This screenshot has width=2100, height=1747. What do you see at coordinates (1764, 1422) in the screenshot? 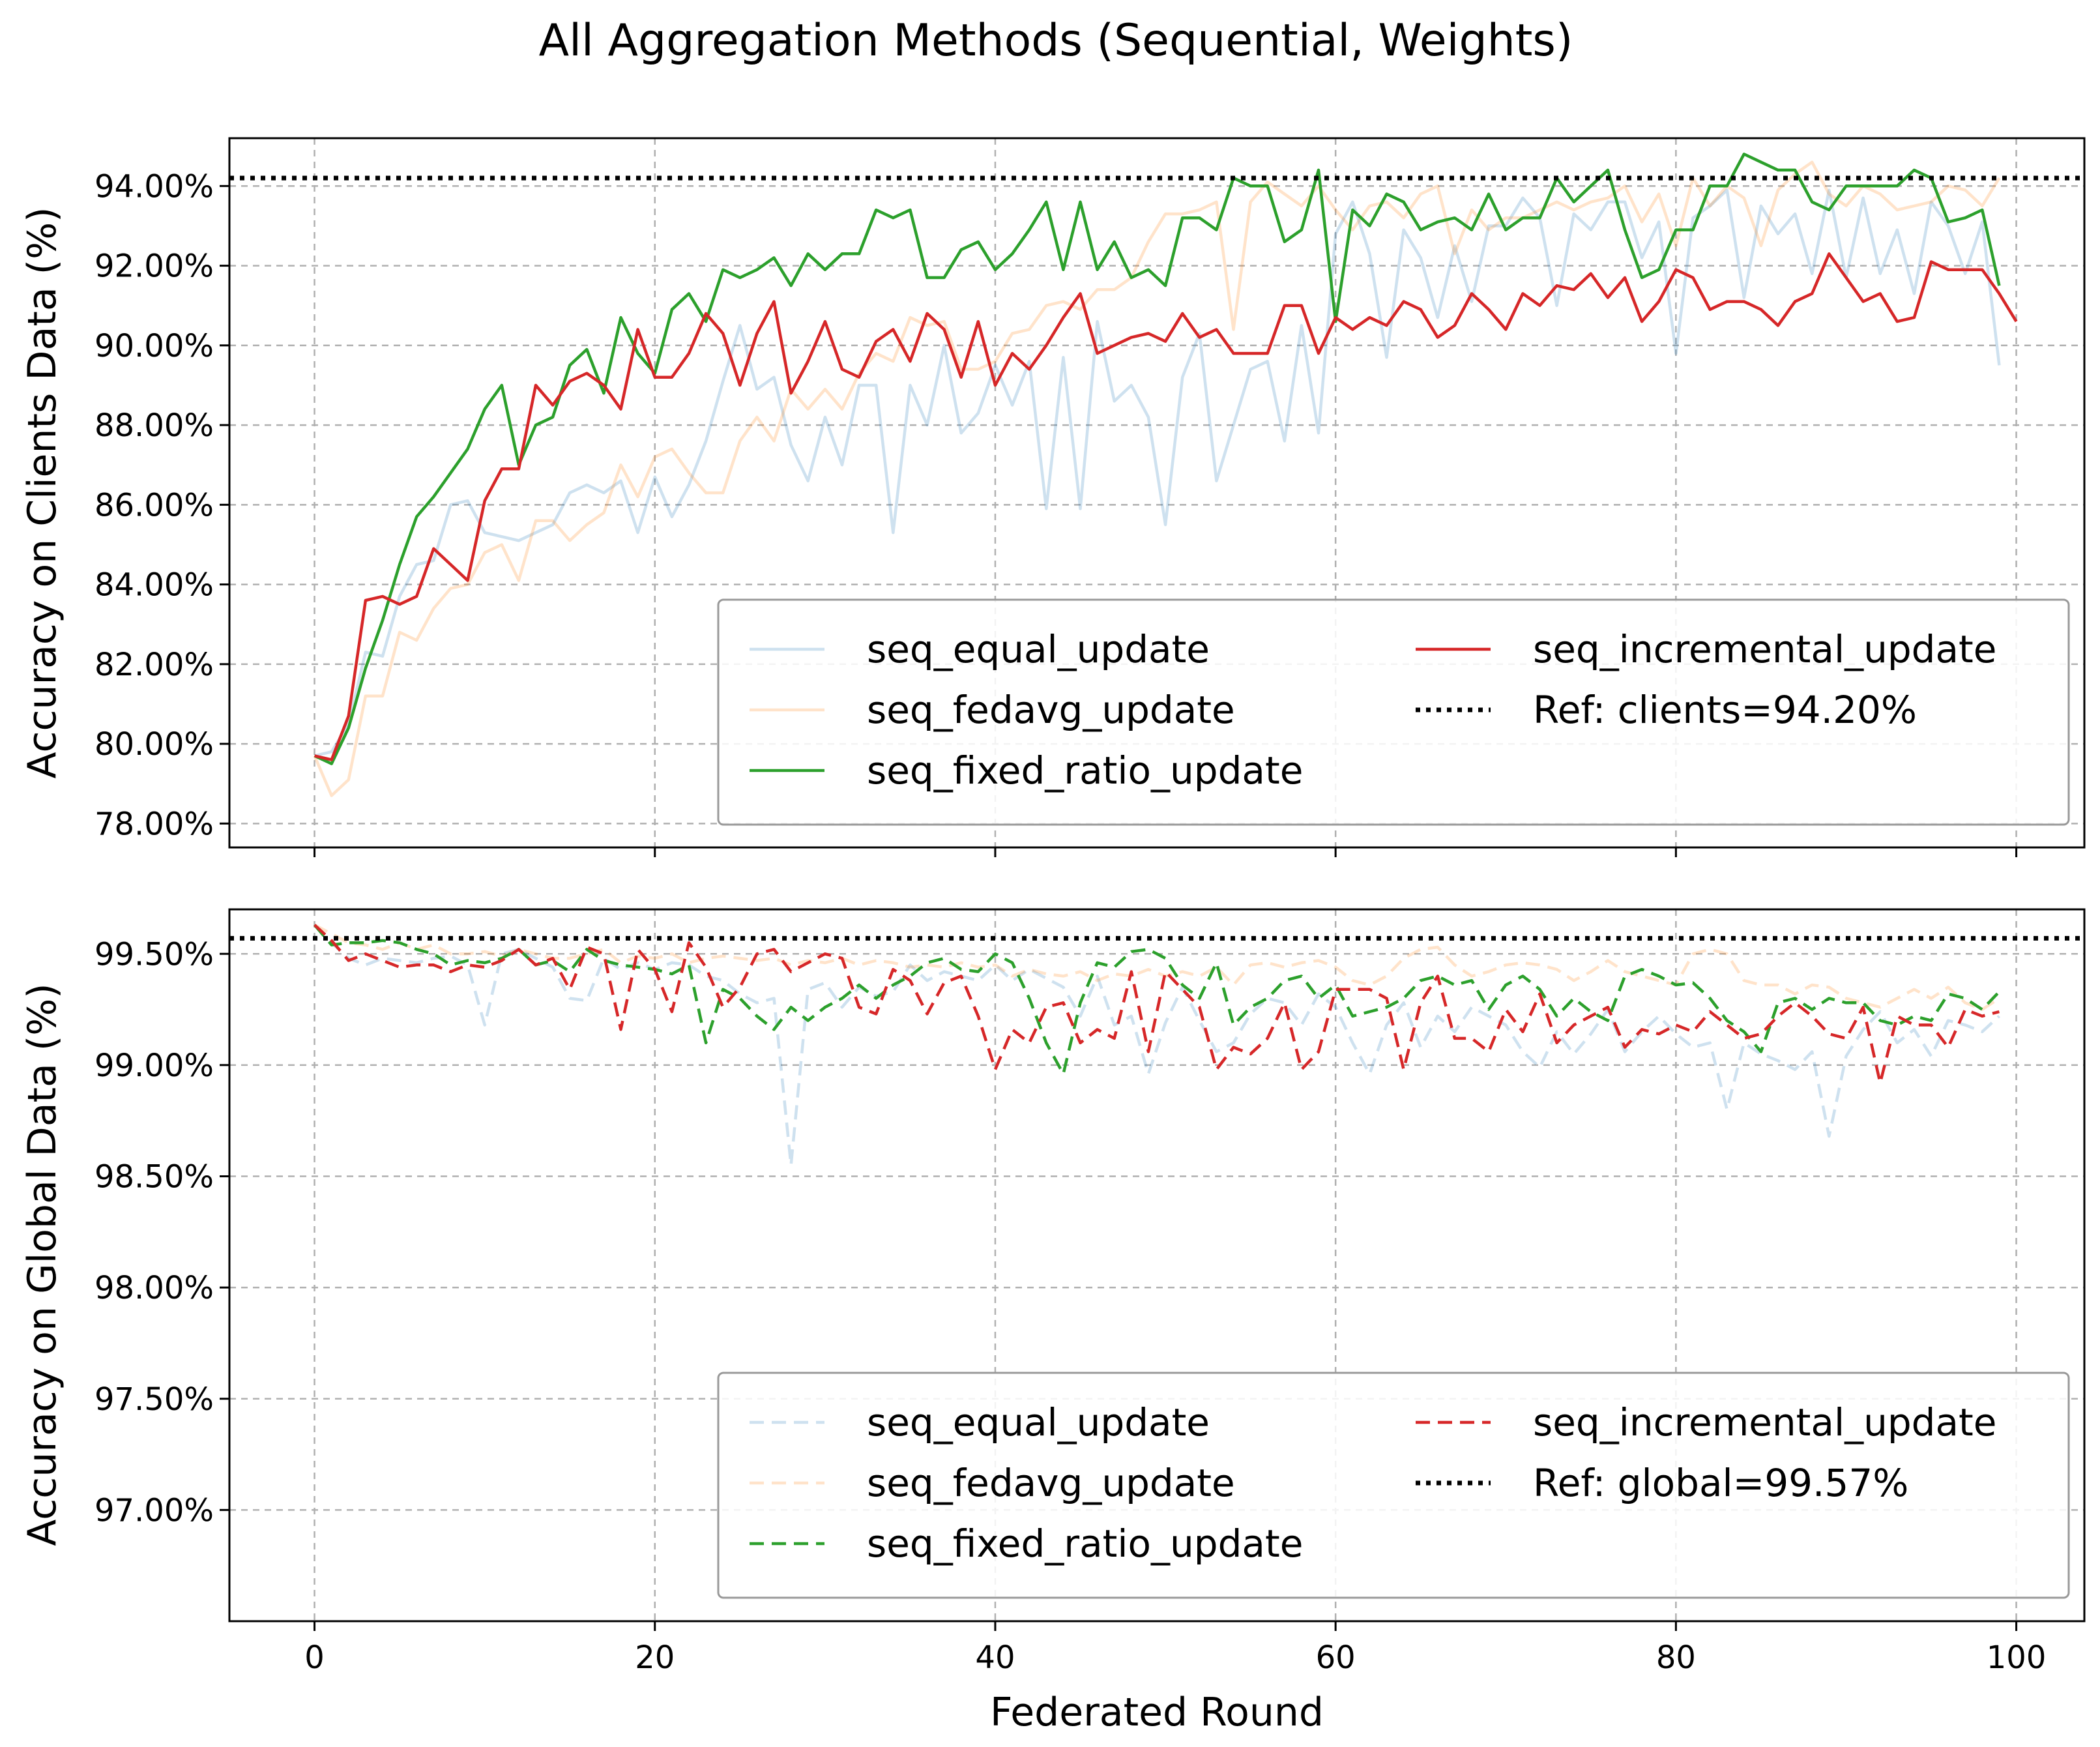
I see `global-legend-label-seq-incremental-update: seq_incremental_update` at bounding box center [1764, 1422].